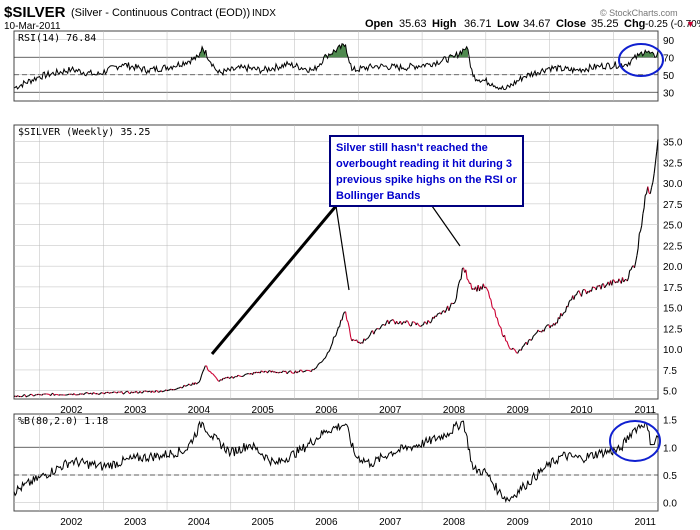 This screenshot has width=700, height=530. Describe the element at coordinates (274, 280) in the screenshot. I see `callout-pointer-2004` at that location.